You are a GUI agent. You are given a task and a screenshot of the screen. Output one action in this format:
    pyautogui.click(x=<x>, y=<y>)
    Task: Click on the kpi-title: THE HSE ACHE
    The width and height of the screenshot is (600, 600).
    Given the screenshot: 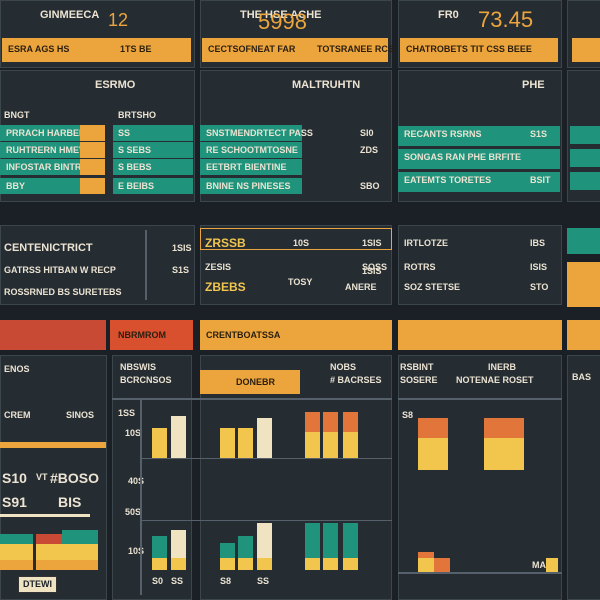 What is the action you would take?
    pyautogui.click(x=281, y=15)
    